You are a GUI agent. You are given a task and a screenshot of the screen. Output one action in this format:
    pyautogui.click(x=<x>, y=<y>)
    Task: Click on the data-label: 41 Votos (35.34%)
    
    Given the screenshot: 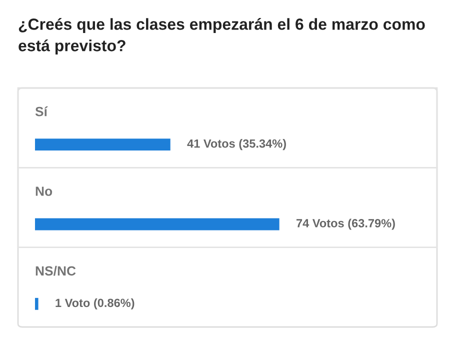 What is the action you would take?
    pyautogui.click(x=236, y=144)
    